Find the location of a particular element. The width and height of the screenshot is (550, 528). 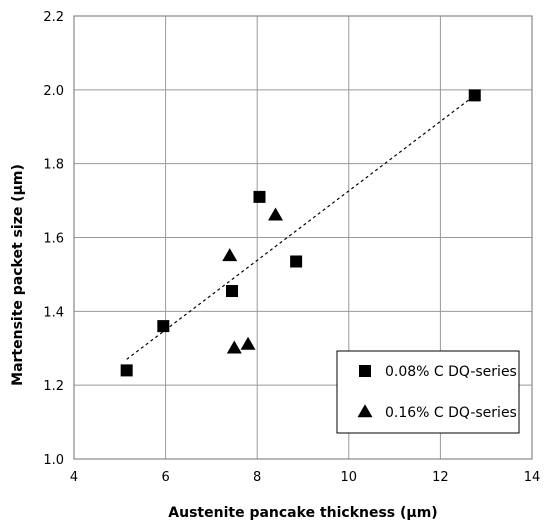

x-tick-label: 6 is located at coordinates (165, 477).